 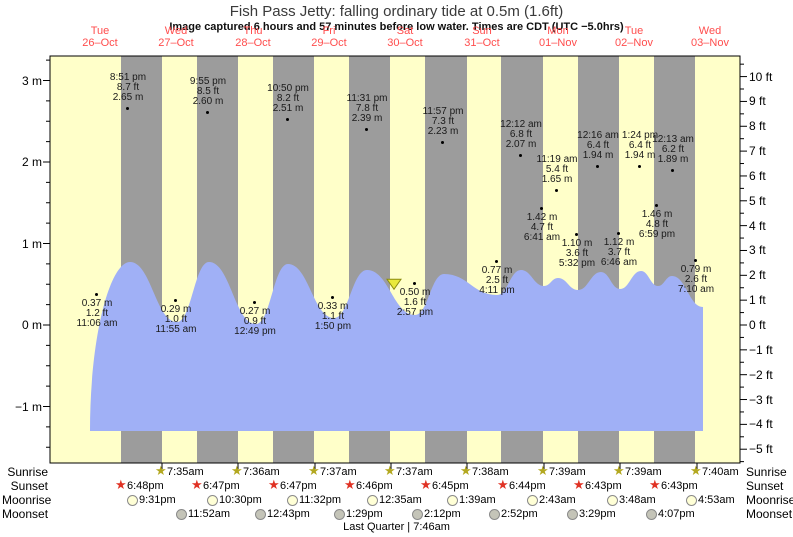 What do you see at coordinates (443, 132) in the screenshot?
I see `annotation-line: 2.23 m` at bounding box center [443, 132].